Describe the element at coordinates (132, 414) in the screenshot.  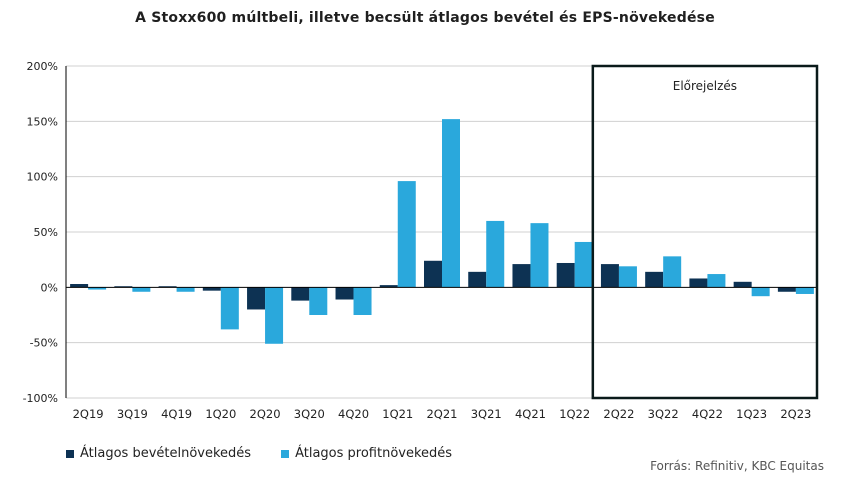
I see `x-tick-label: 3Q19` at that location.